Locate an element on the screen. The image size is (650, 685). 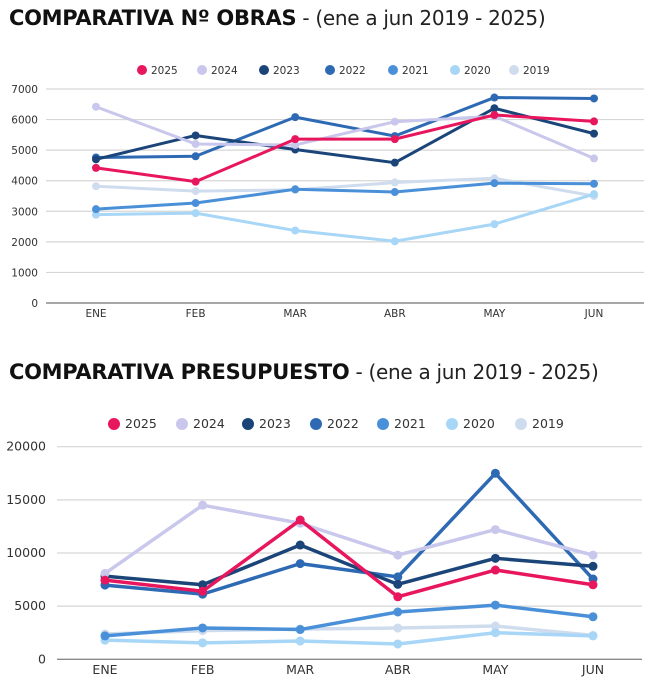
x-tick-label: ABR is located at coordinates (395, 314).